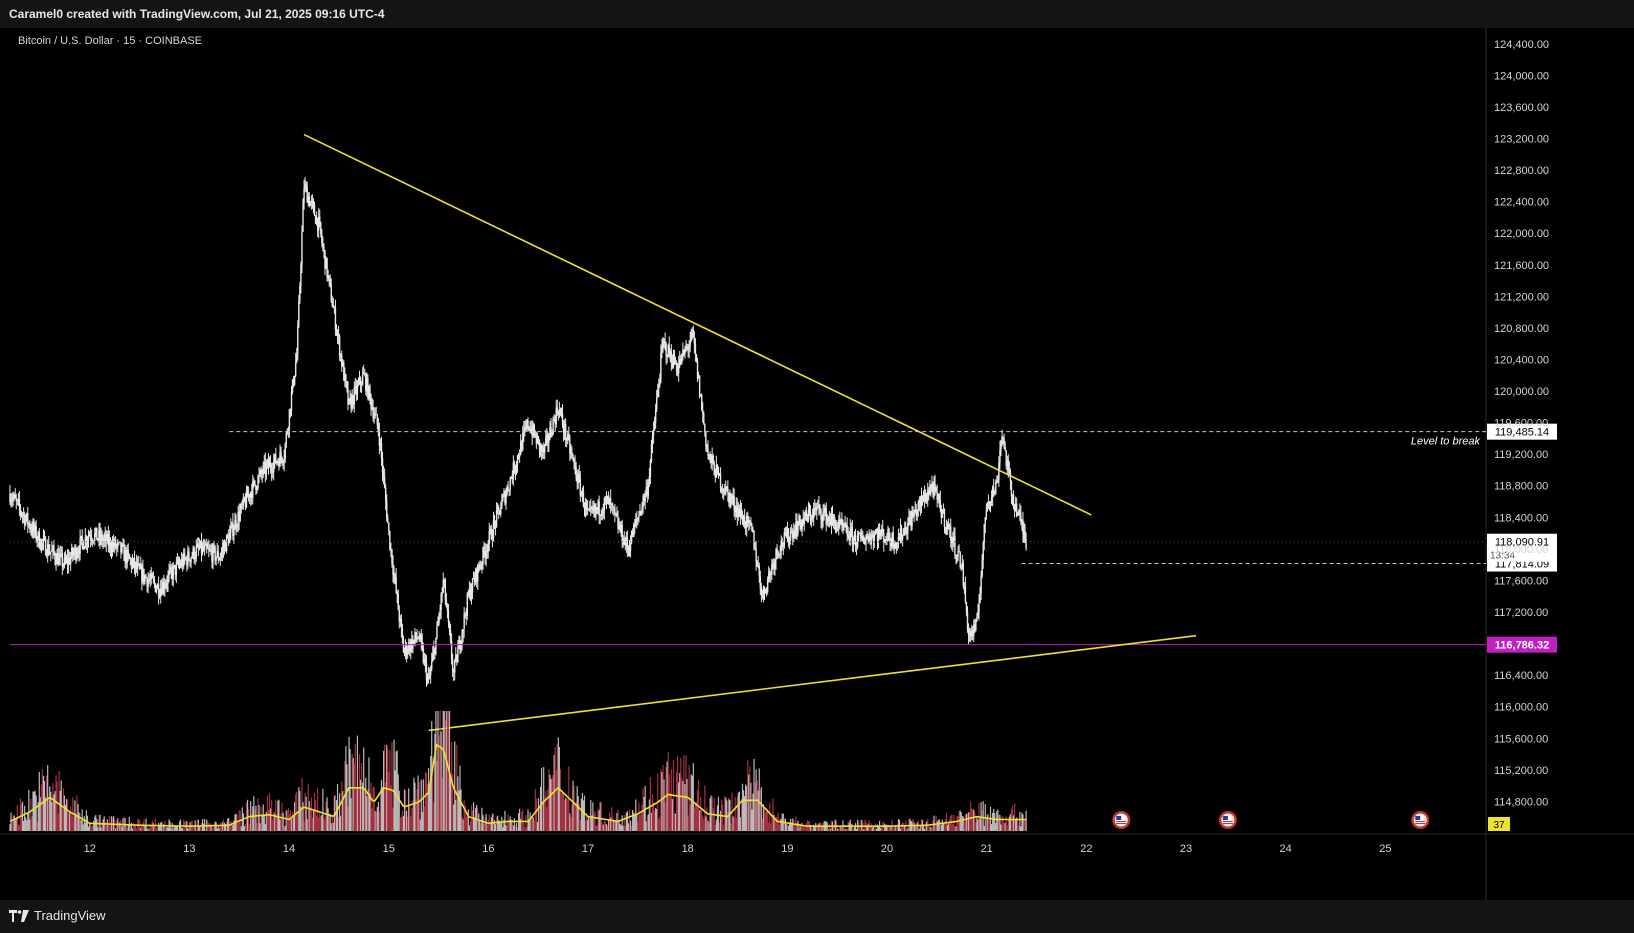 Image resolution: width=1634 pixels, height=933 pixels. Describe the element at coordinates (1186, 849) in the screenshot. I see `x-tick-label: 23` at that location.